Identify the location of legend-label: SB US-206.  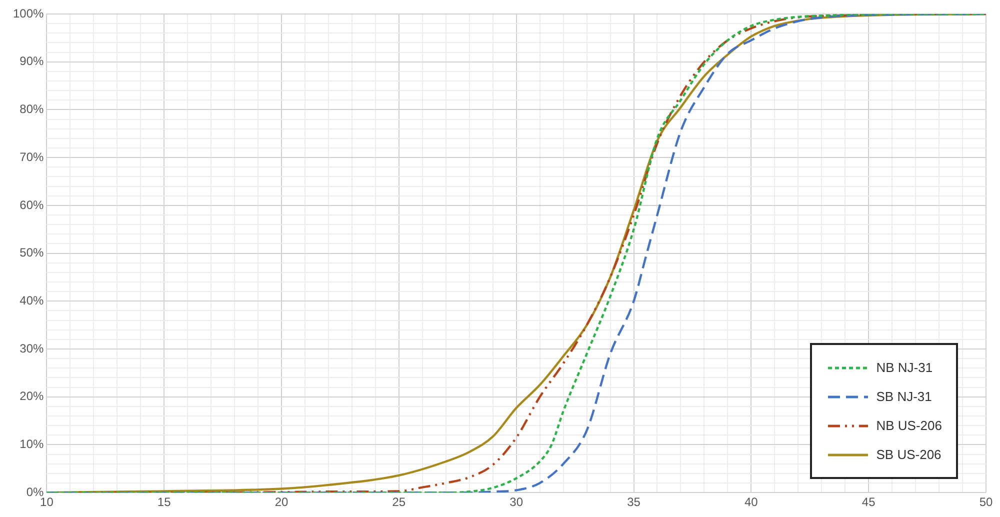
(909, 454).